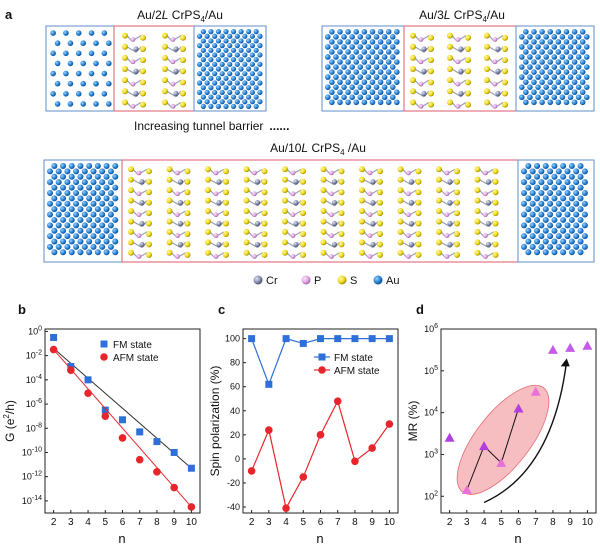 The width and height of the screenshot is (600, 551). What do you see at coordinates (129, 352) in the screenshot?
I see `panel-b-legend: FM state AFM state` at bounding box center [129, 352].